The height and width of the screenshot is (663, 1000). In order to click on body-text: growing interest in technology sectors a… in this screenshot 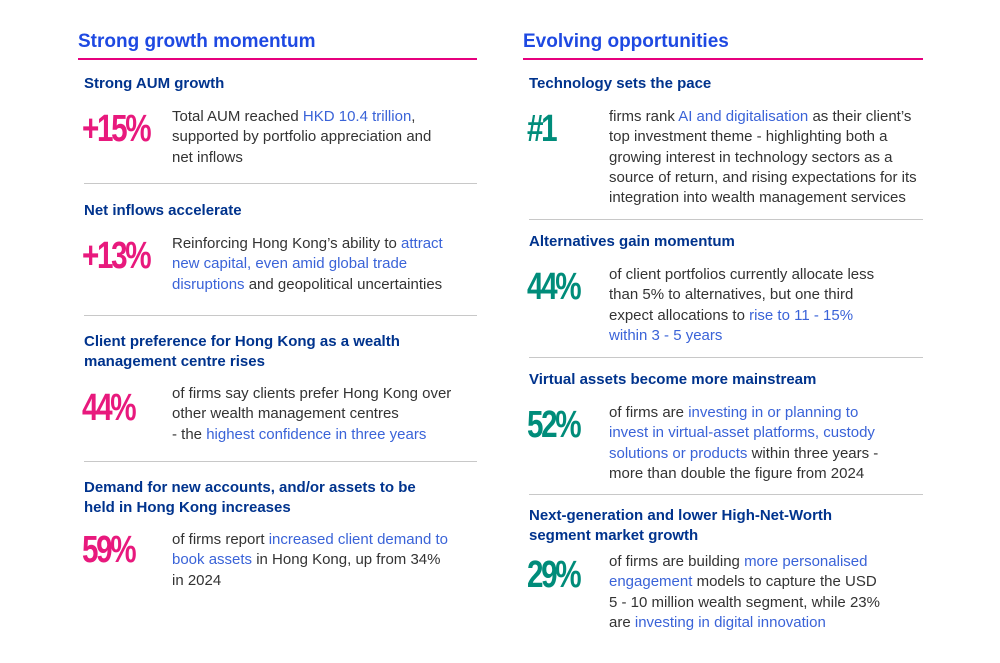, I will do `click(751, 157)`.